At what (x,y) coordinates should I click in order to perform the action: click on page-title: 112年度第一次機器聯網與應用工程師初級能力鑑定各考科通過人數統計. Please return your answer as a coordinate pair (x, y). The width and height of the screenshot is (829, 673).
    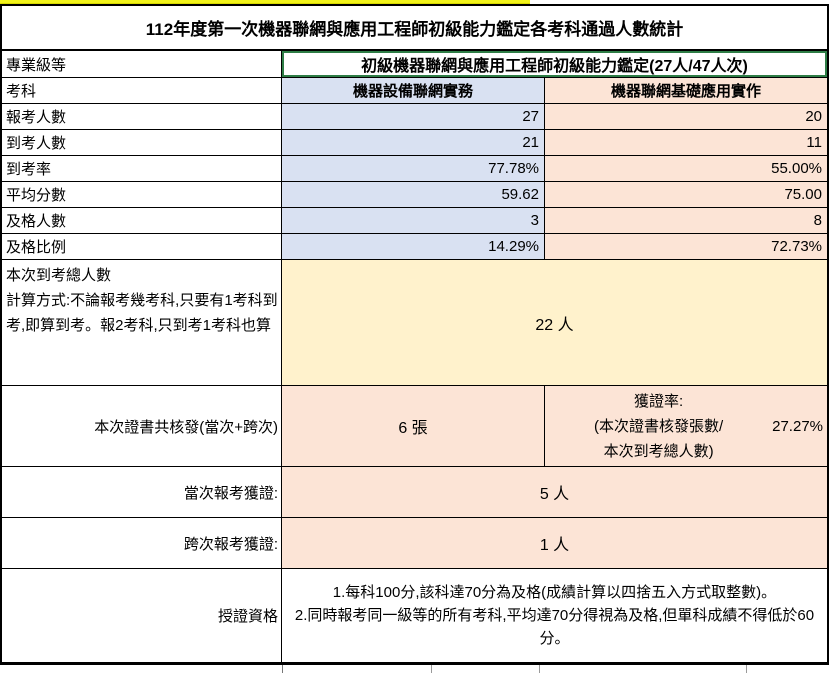
    Looking at the image, I should click on (414, 29).